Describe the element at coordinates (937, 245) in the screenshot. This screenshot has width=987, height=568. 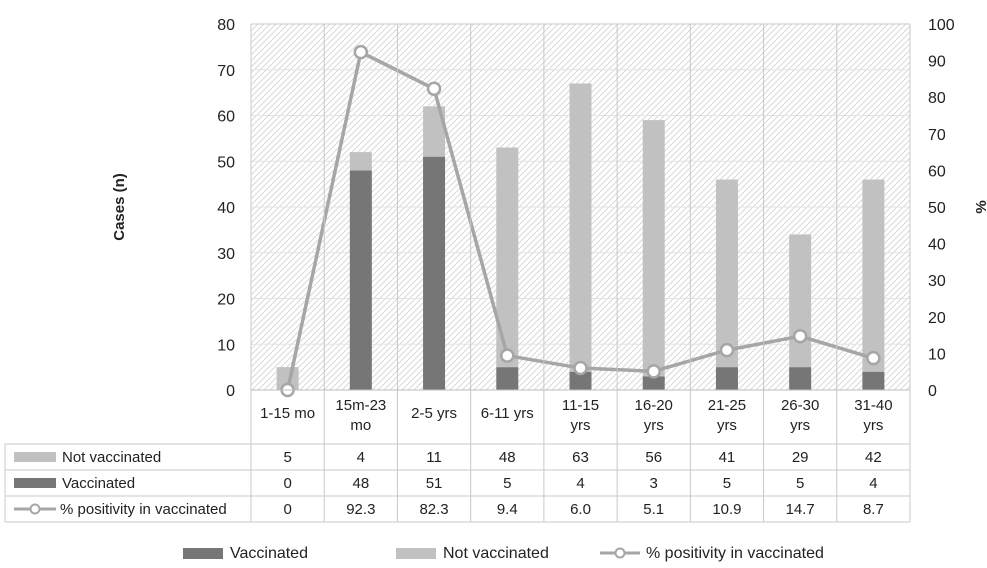
I see `y2-tick-label: 40` at that location.